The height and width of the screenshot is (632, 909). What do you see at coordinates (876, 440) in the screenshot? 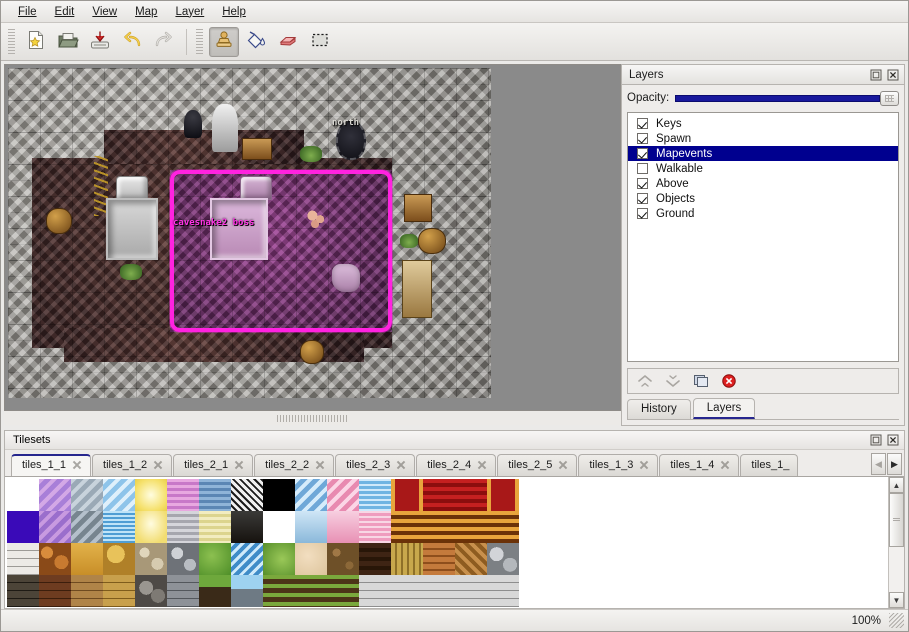
I see `tilesets-float-window-icon` at bounding box center [876, 440].